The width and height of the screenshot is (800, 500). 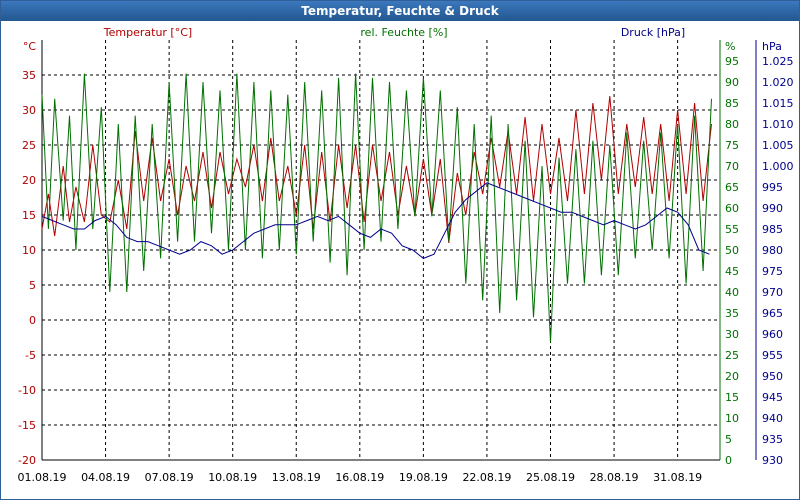 What do you see at coordinates (772, 376) in the screenshot?
I see `pressure-tick-label: 950` at bounding box center [772, 376].